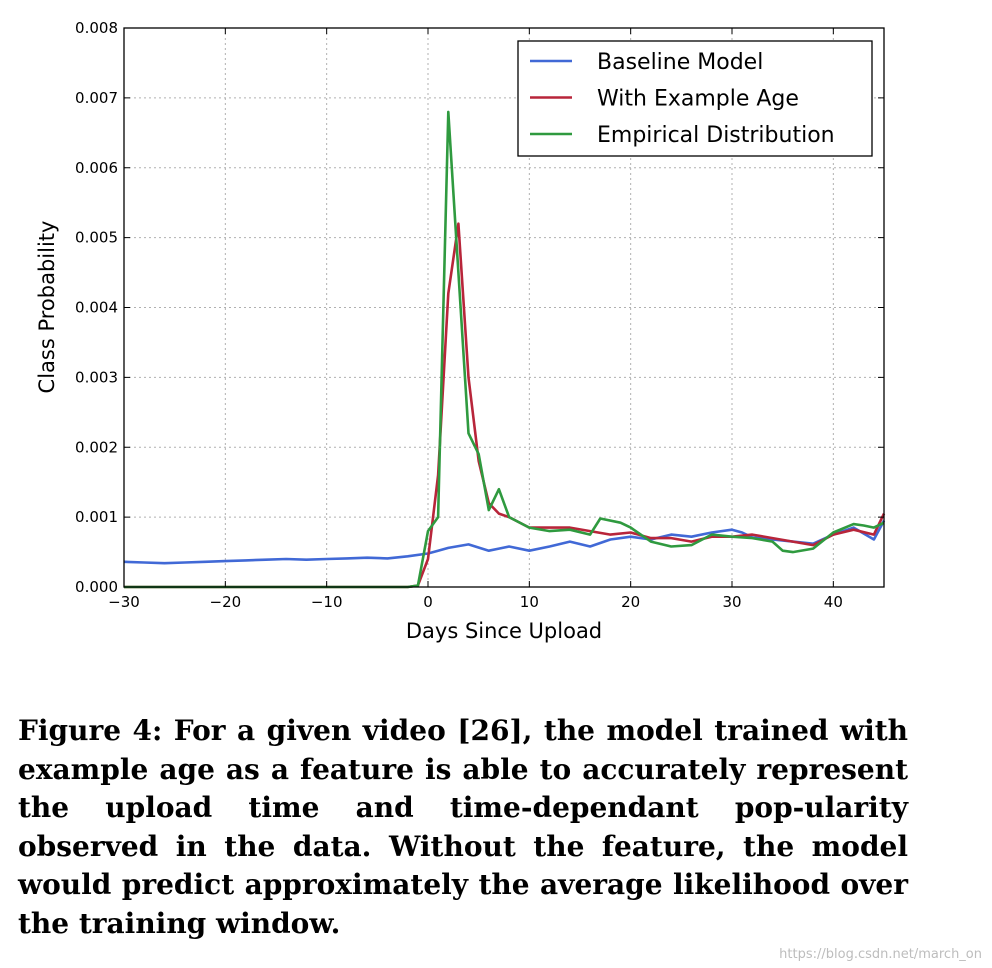 The height and width of the screenshot is (968, 992). Describe the element at coordinates (698, 99) in the screenshot. I see `legend-label: With Example Age` at that location.